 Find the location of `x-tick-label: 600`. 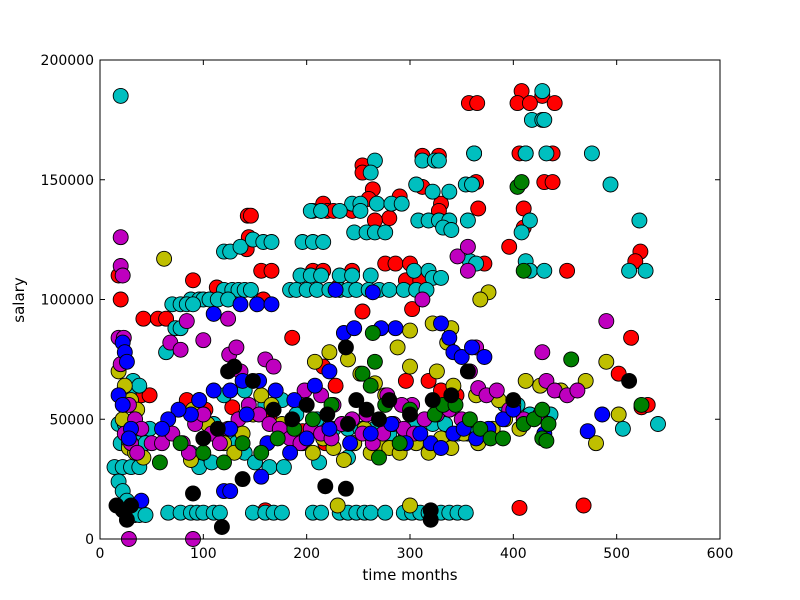

x-tick-label: 600 is located at coordinates (720, 554).